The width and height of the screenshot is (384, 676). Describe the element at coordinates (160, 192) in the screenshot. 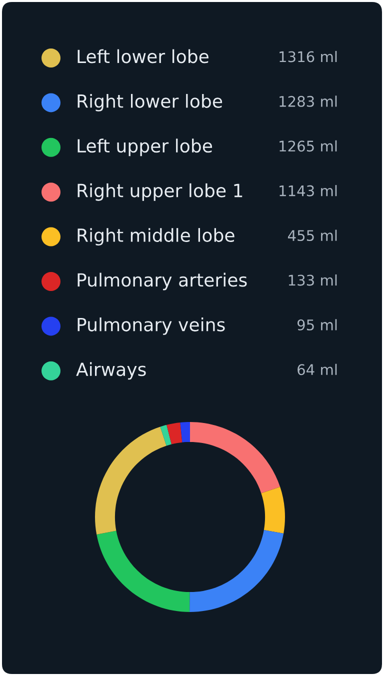

I see `legend-label: Right upper lobe 1` at that location.